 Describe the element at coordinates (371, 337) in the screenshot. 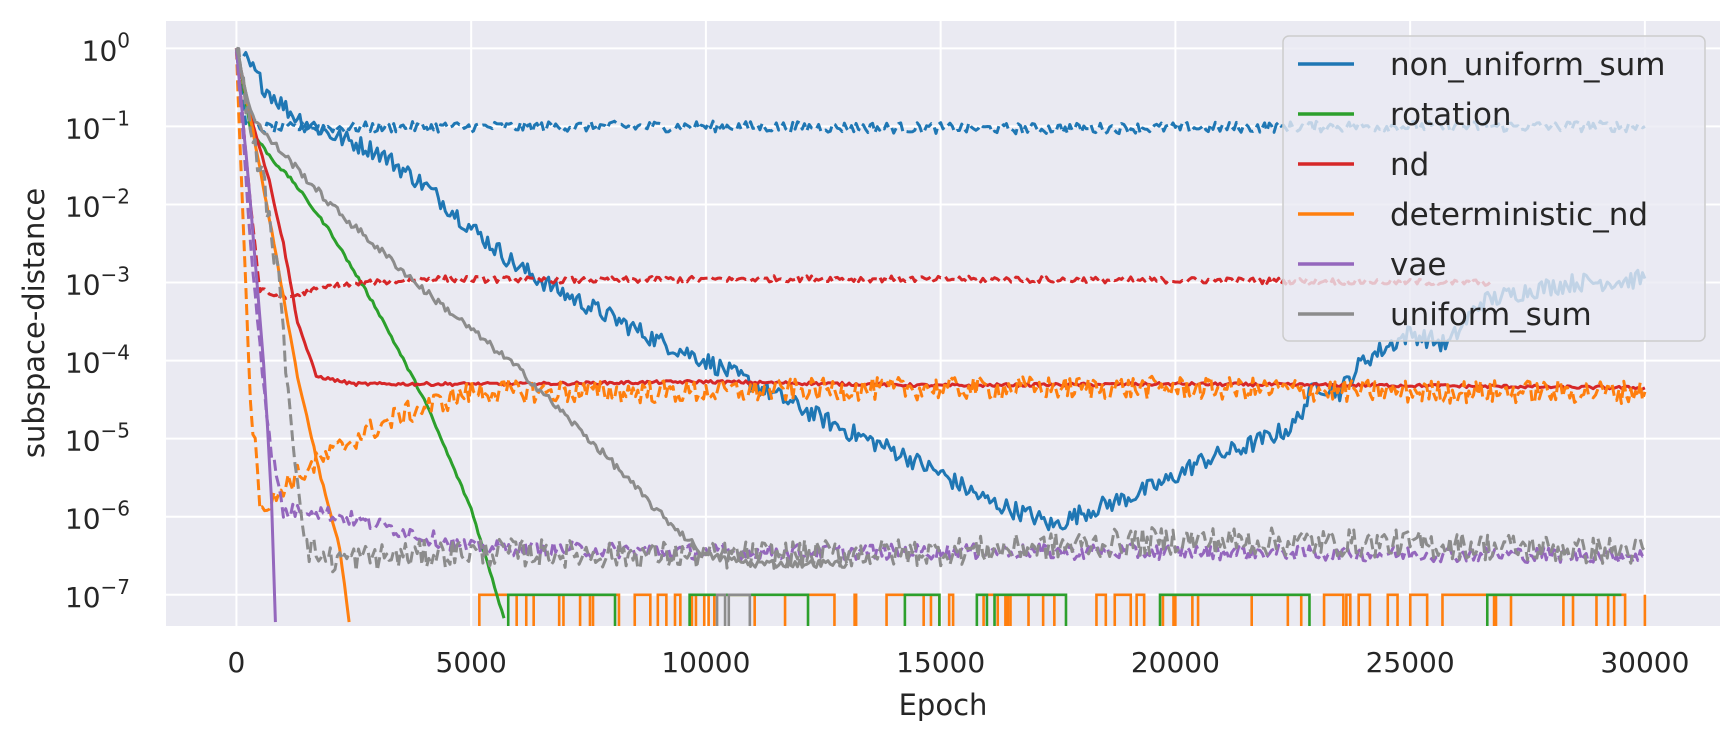

I see `series-line-rotation-solid` at that location.